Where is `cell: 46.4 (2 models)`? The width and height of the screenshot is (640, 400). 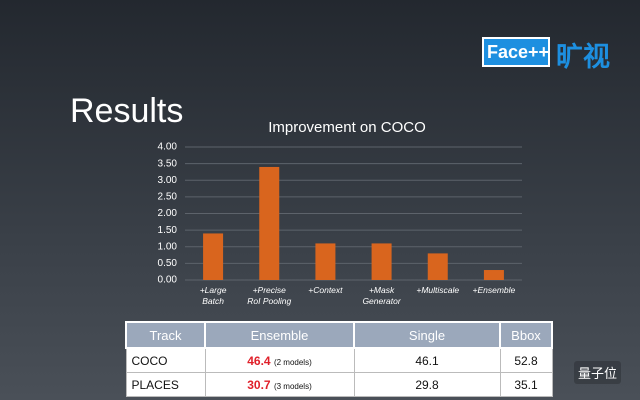 cell: 46.4 (2 models) is located at coordinates (279, 360).